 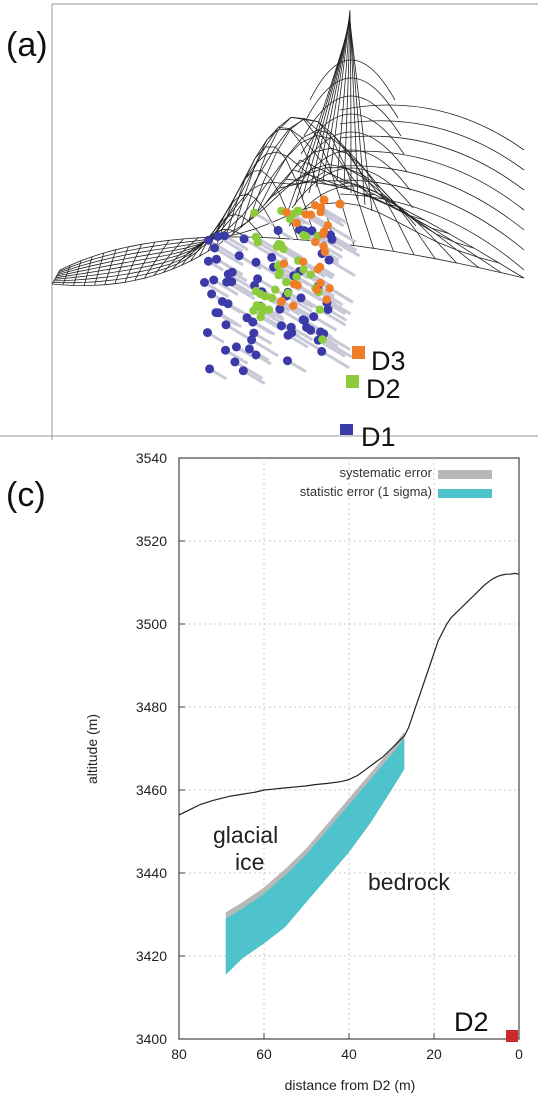 I want to click on legend-systematic-swatch, so click(x=465, y=474).